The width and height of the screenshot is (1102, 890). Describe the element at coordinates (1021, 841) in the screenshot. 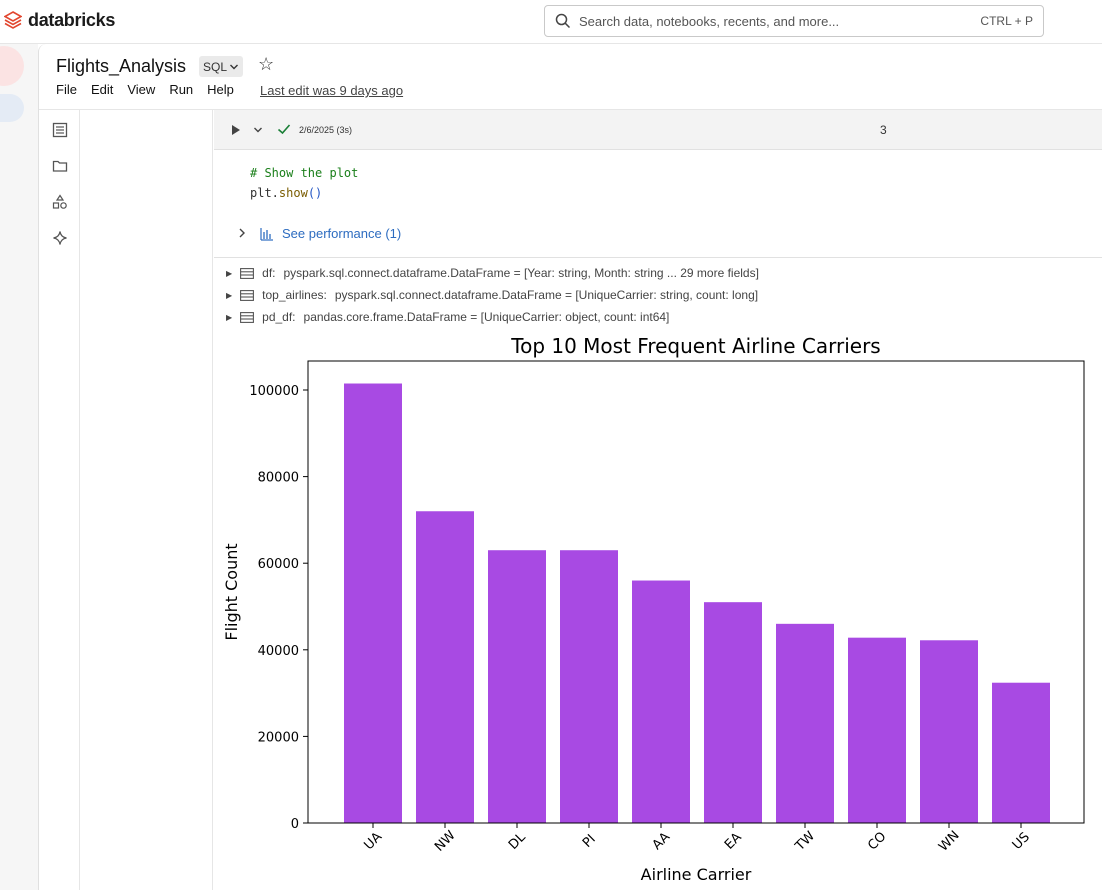

I see `x-tick-label: US` at that location.